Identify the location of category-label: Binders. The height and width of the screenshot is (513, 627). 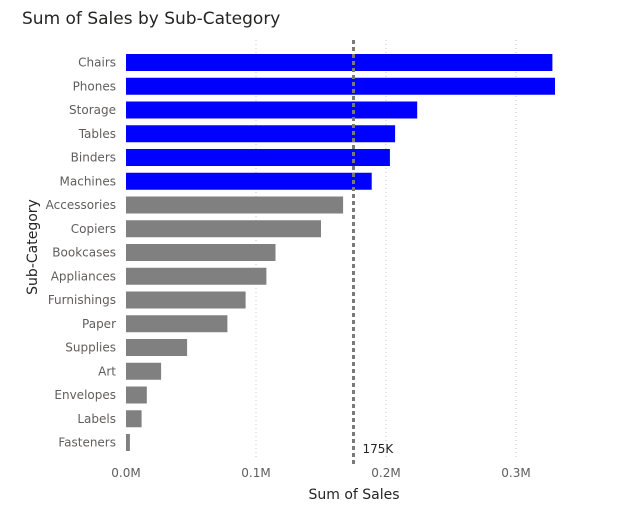
(93, 158).